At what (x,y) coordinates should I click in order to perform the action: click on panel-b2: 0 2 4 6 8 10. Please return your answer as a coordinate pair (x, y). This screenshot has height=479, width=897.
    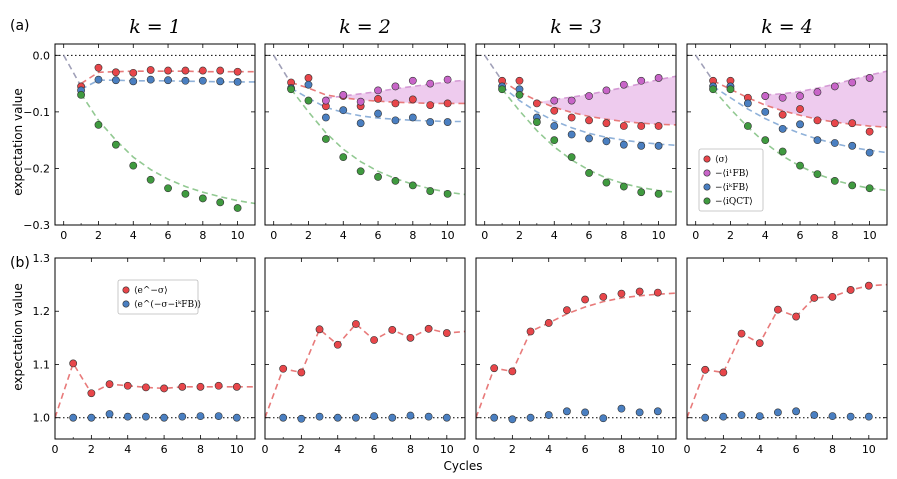
    Looking at the image, I should click on (364, 356).